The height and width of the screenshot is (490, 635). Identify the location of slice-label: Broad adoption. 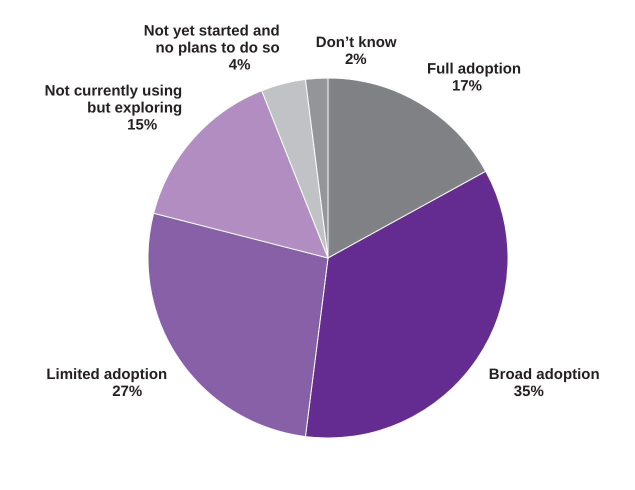
(544, 375).